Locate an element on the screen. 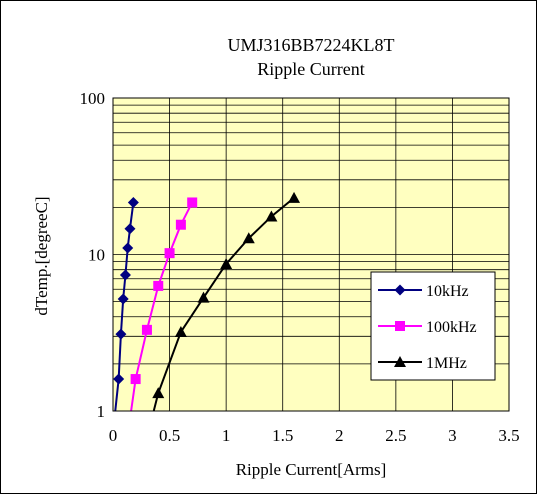 The width and height of the screenshot is (537, 498). legend: 10kHz 100kHz 1MHz is located at coordinates (427, 327).